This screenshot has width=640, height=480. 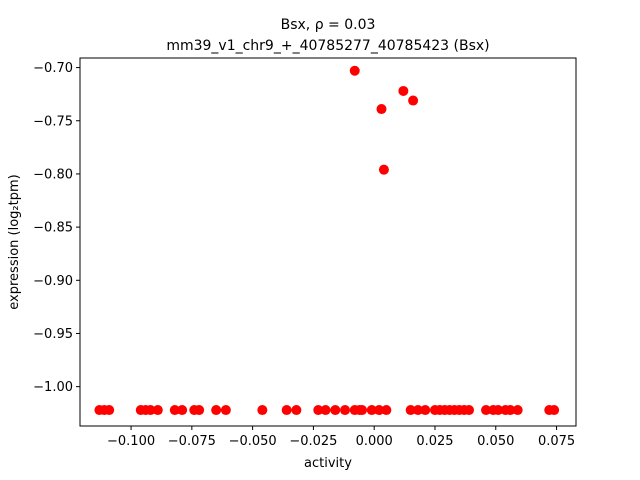 What do you see at coordinates (328, 463) in the screenshot?
I see `x-axis-label: activity` at bounding box center [328, 463].